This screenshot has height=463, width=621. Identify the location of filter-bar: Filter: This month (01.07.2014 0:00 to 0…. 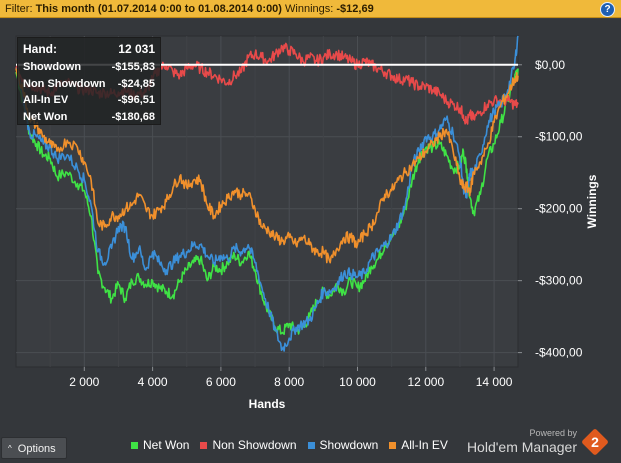
(310, 9).